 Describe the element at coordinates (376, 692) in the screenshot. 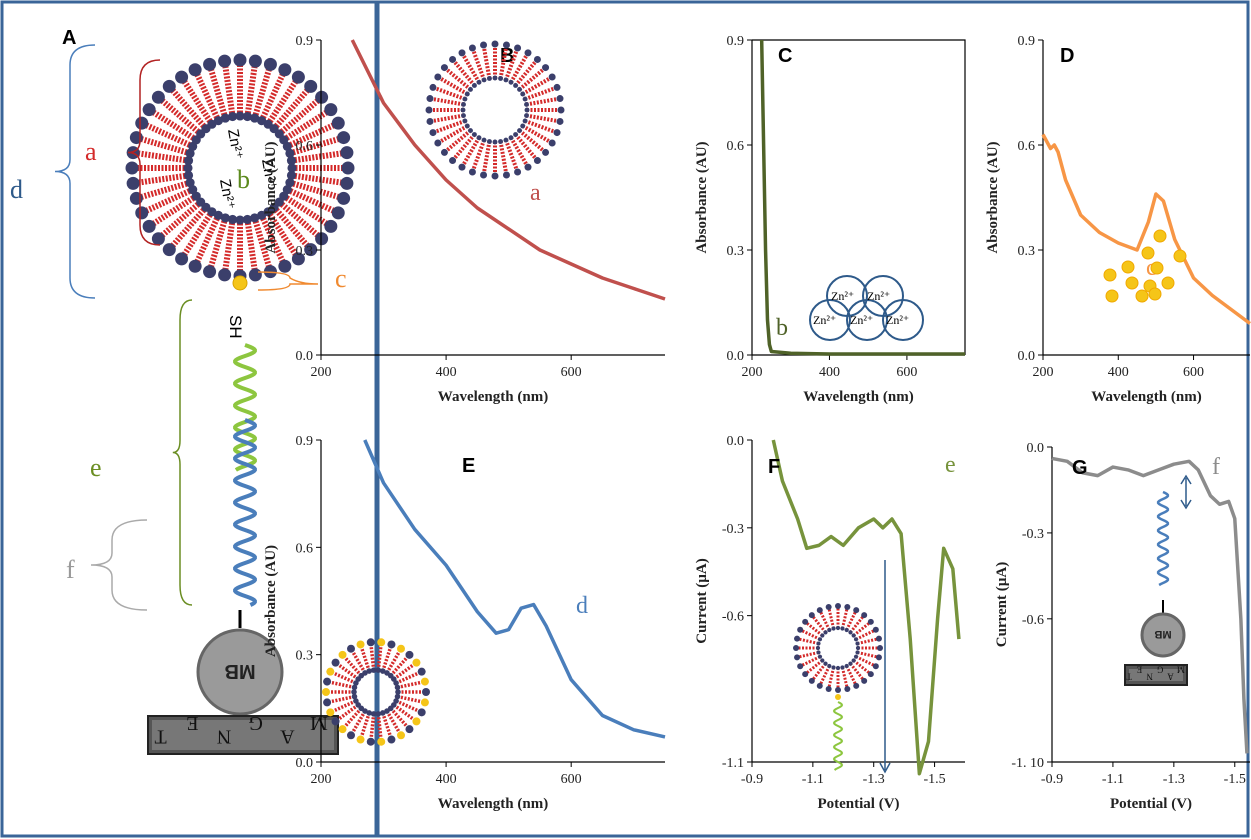

I see `vesicle` at that location.